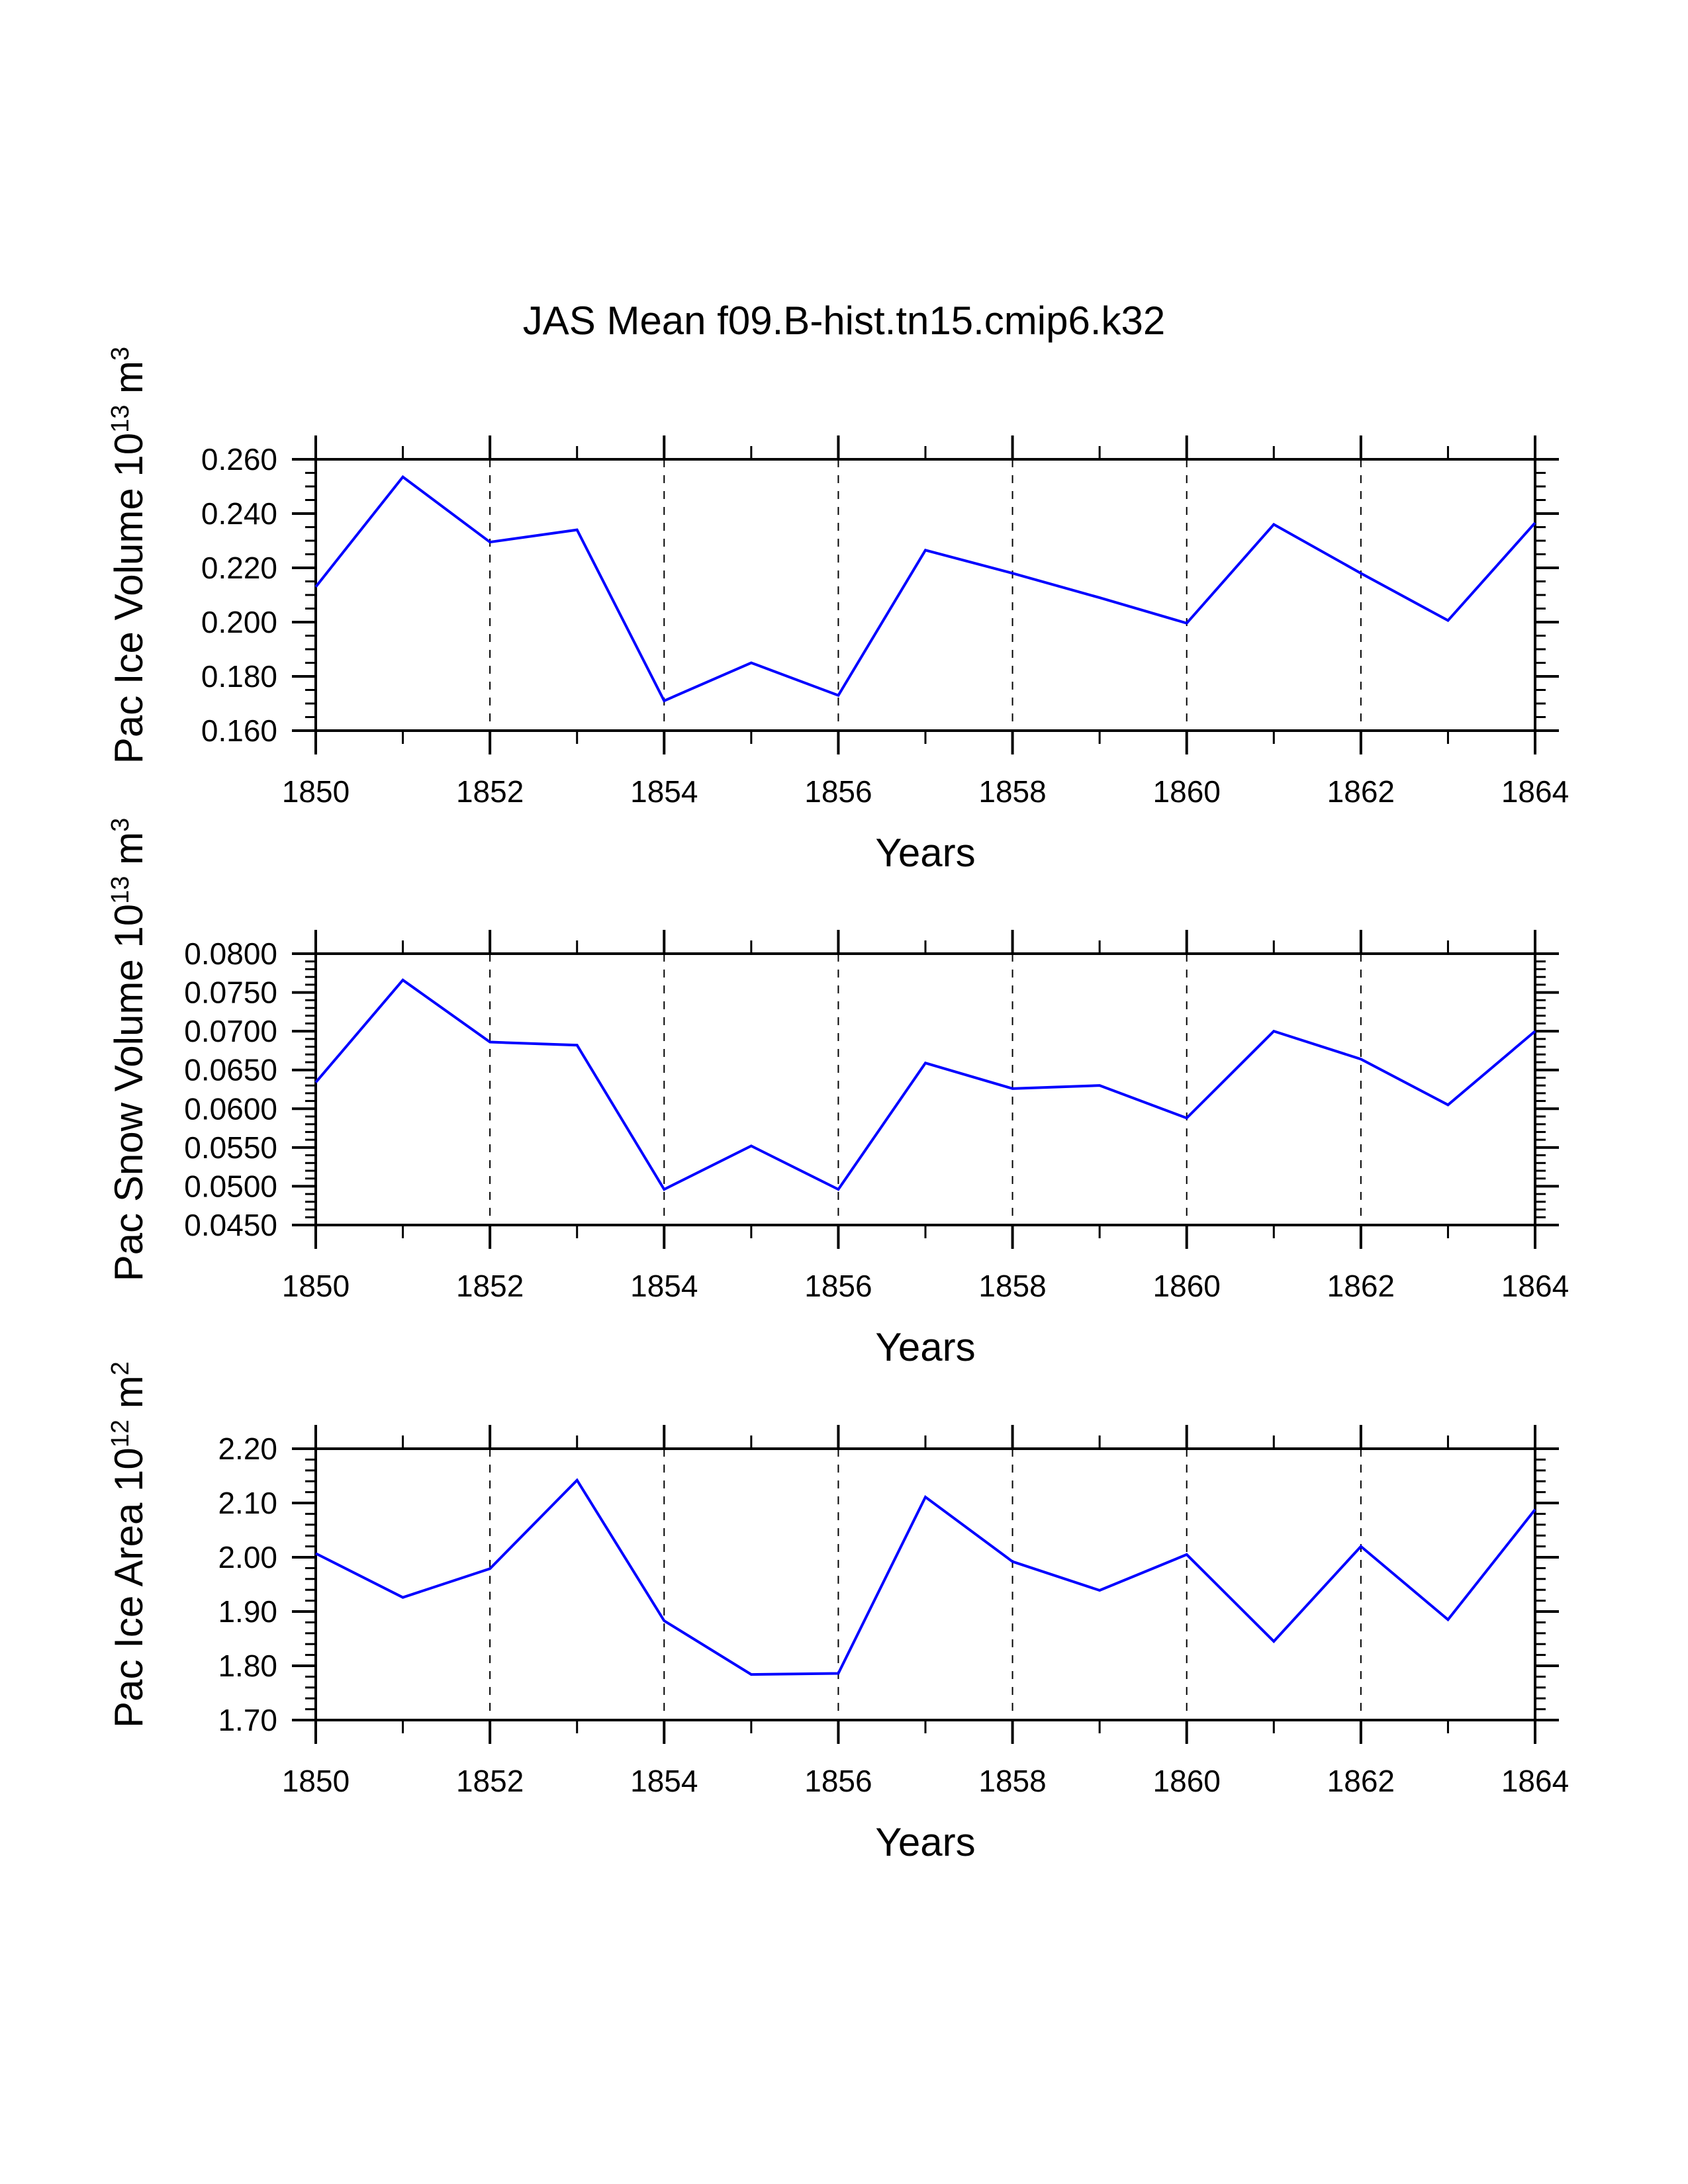 The height and width of the screenshot is (2184, 1688). I want to click on y-tick-label: 0.0650, so click(230, 1070).